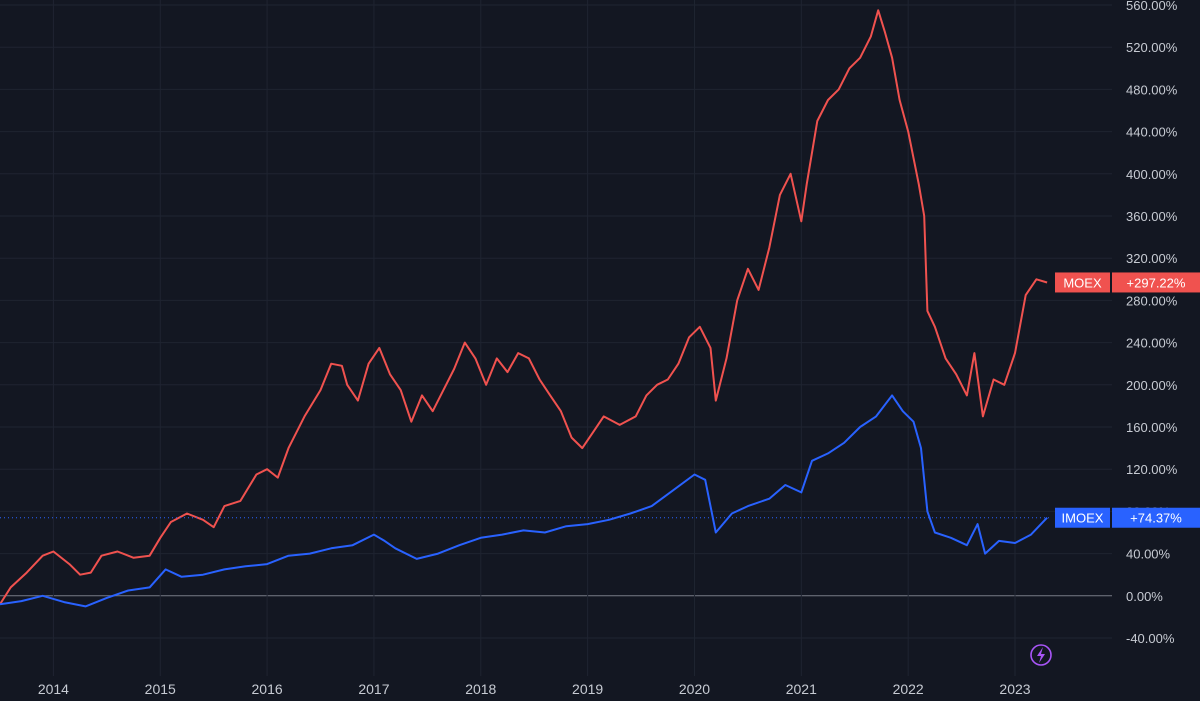  What do you see at coordinates (1152, 174) in the screenshot?
I see `y-tick-label: 400.00%` at bounding box center [1152, 174].